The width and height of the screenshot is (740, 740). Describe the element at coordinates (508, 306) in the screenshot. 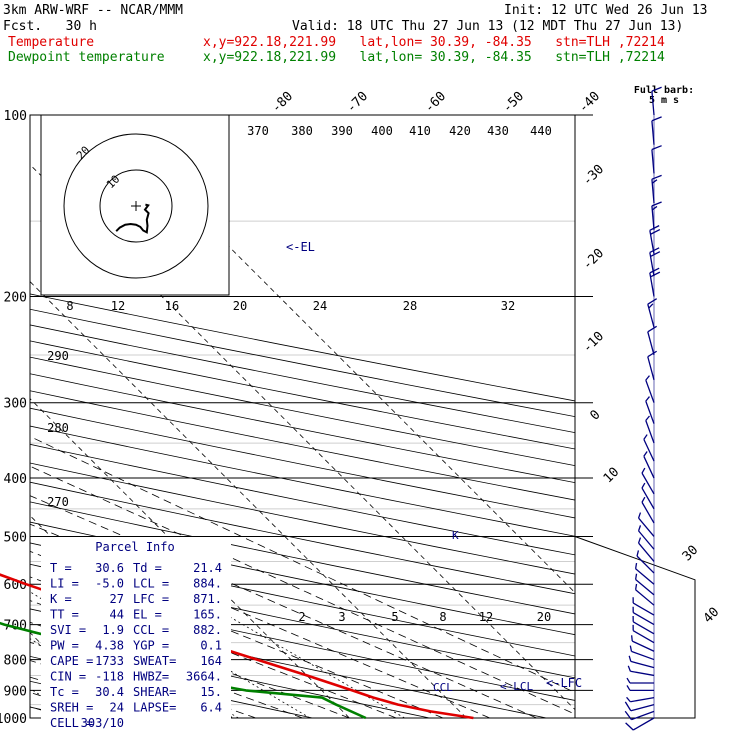

I see `wind-scale-label: 32` at that location.